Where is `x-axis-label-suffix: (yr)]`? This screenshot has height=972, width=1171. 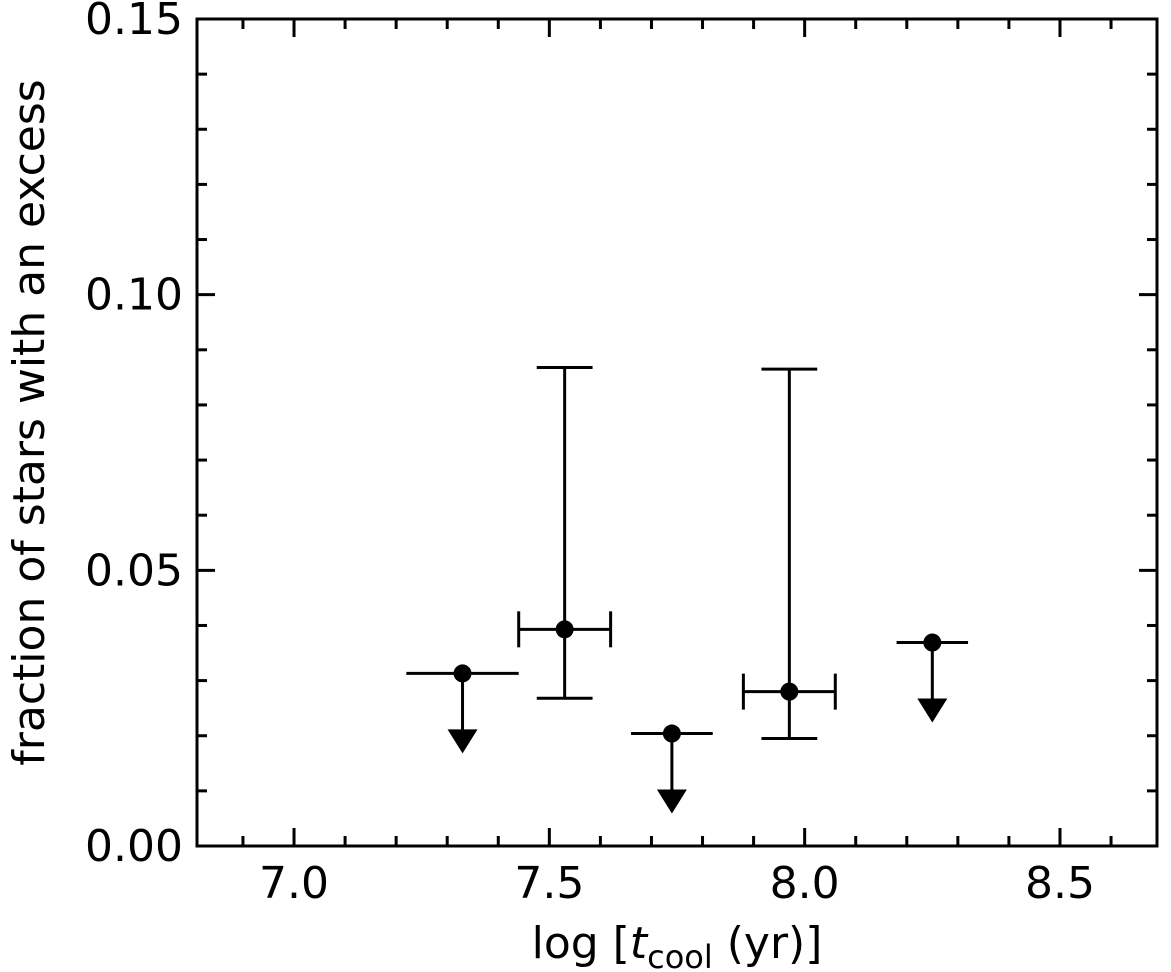
x-axis-label-suffix: (yr)] is located at coordinates (768, 943).